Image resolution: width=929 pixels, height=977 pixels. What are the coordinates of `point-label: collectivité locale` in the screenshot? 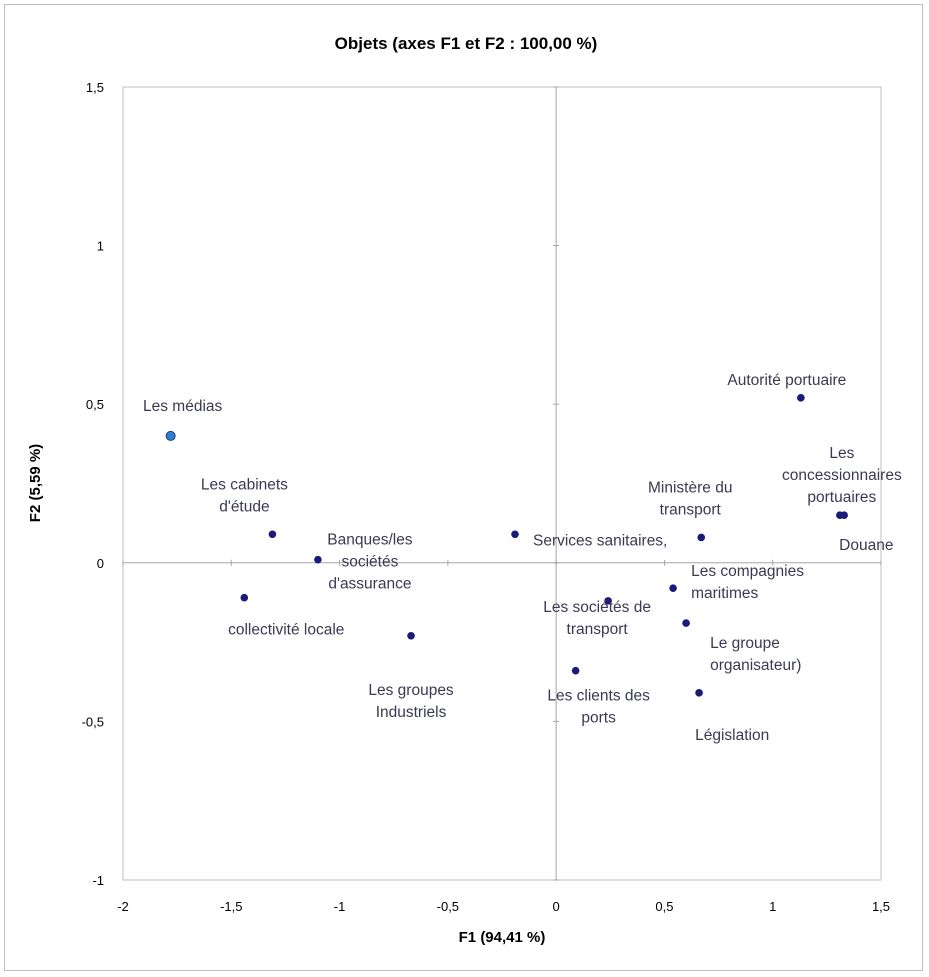 It's located at (286, 630).